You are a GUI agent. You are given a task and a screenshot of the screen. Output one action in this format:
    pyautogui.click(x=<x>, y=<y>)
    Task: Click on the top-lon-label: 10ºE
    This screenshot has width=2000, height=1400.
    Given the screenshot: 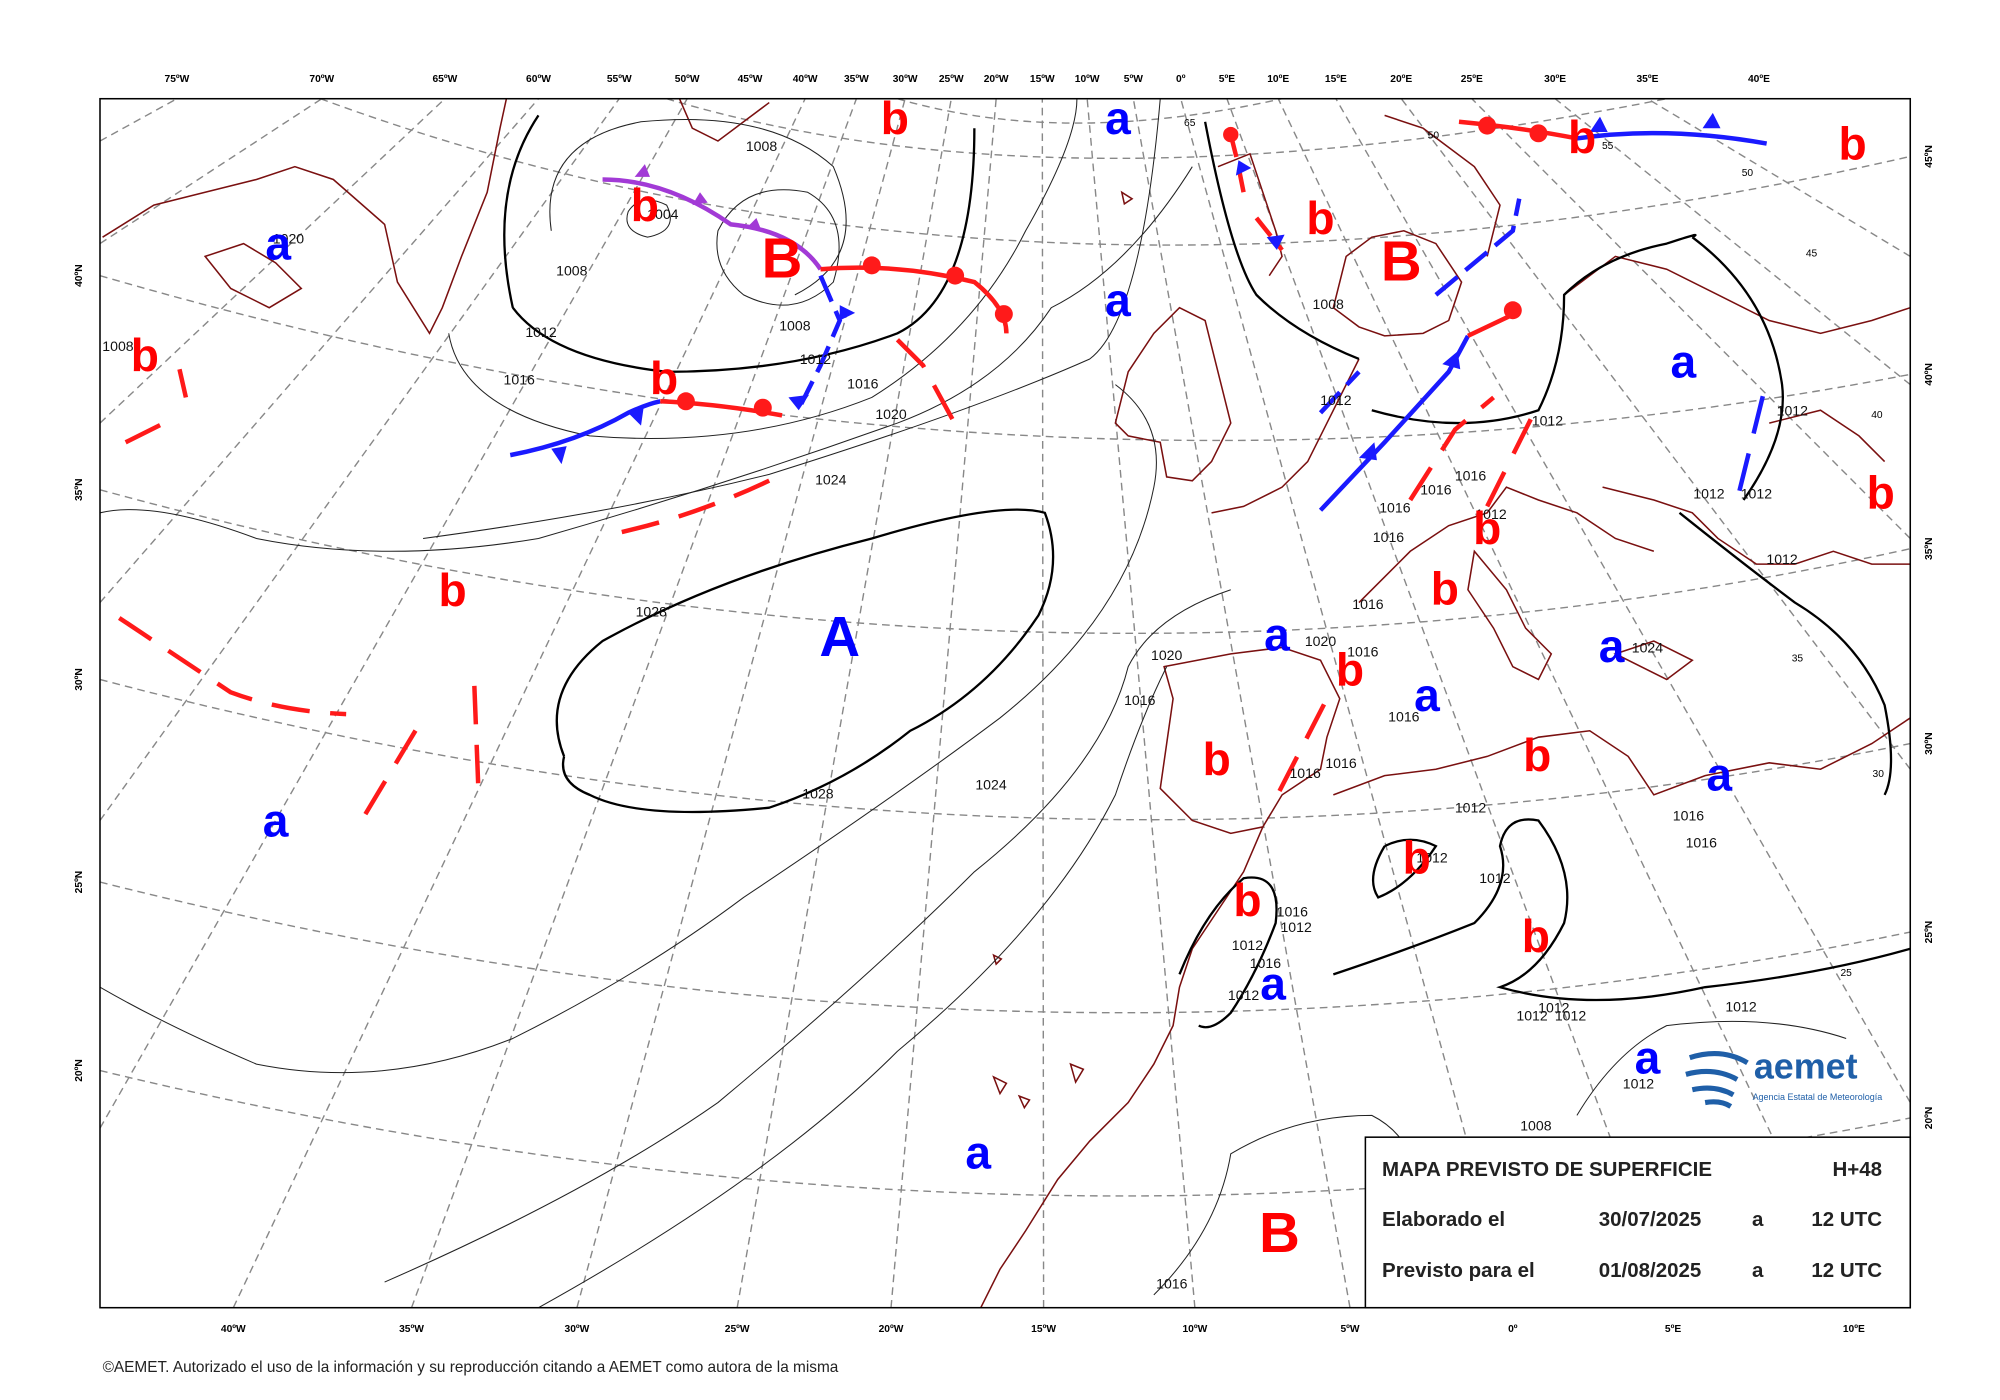 What is the action you would take?
    pyautogui.click(x=1278, y=79)
    